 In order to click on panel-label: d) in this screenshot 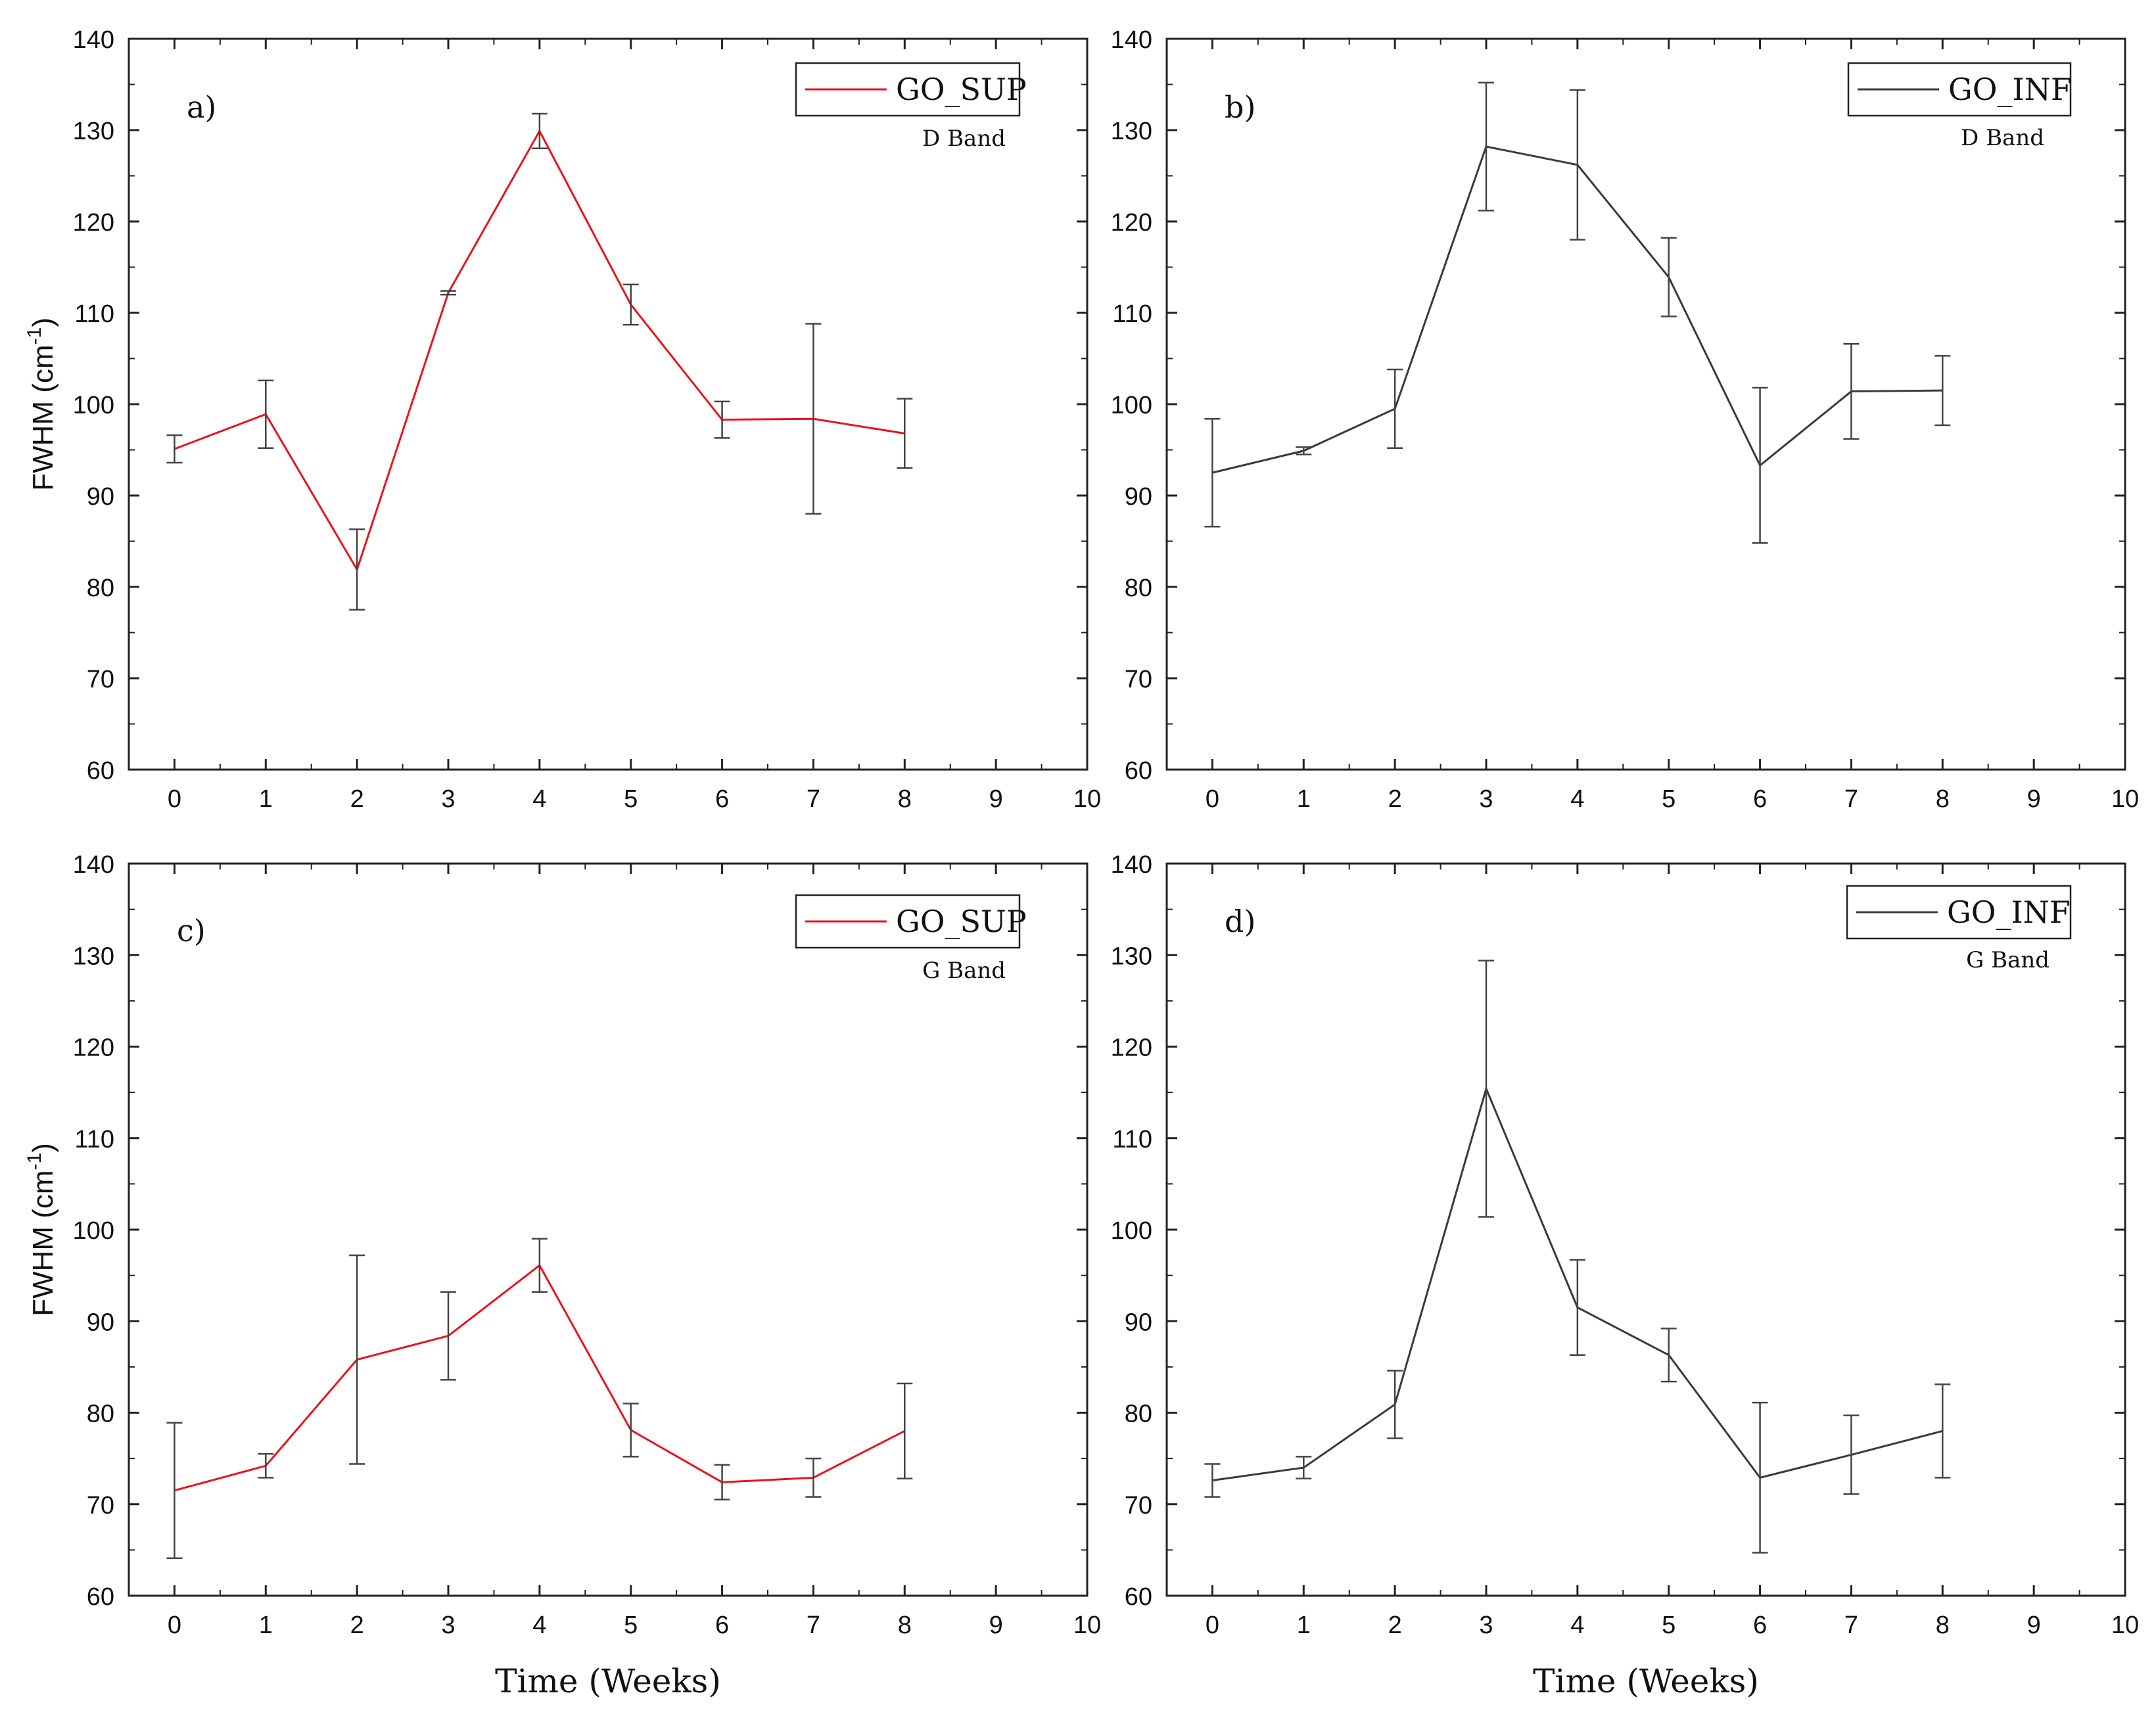, I will do `click(1240, 921)`.